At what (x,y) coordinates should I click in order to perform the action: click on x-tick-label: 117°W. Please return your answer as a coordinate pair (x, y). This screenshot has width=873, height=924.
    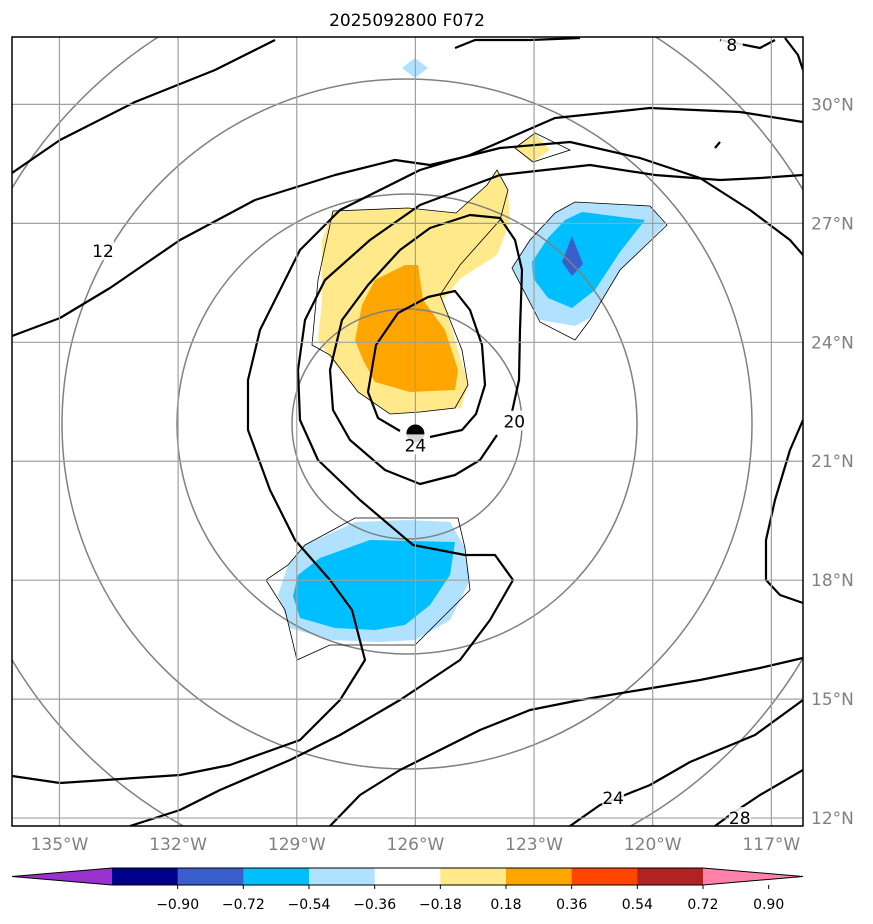
    Looking at the image, I should click on (771, 845).